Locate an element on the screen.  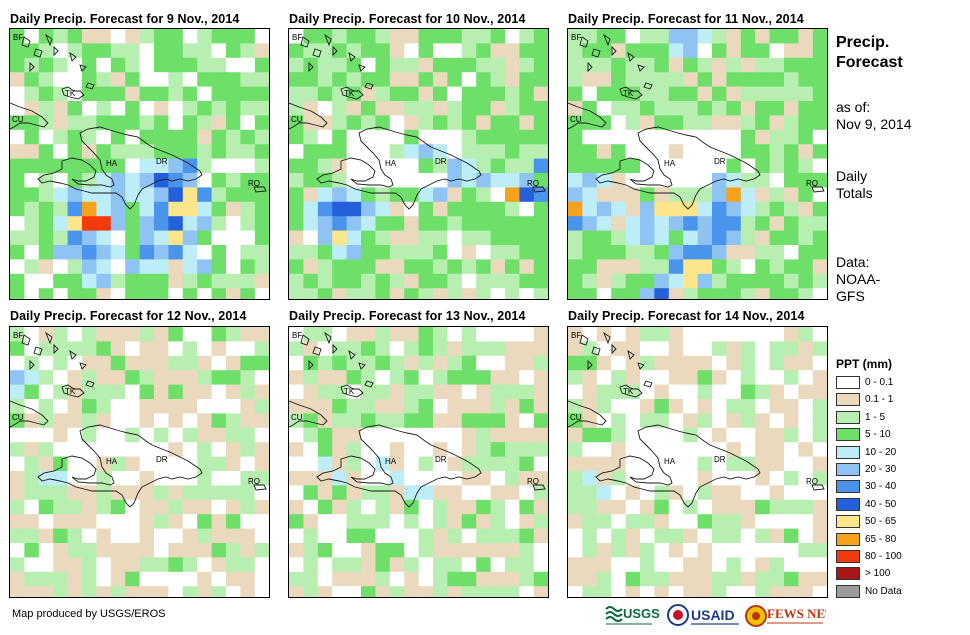
cuba-outline is located at coordinates (29, 414).